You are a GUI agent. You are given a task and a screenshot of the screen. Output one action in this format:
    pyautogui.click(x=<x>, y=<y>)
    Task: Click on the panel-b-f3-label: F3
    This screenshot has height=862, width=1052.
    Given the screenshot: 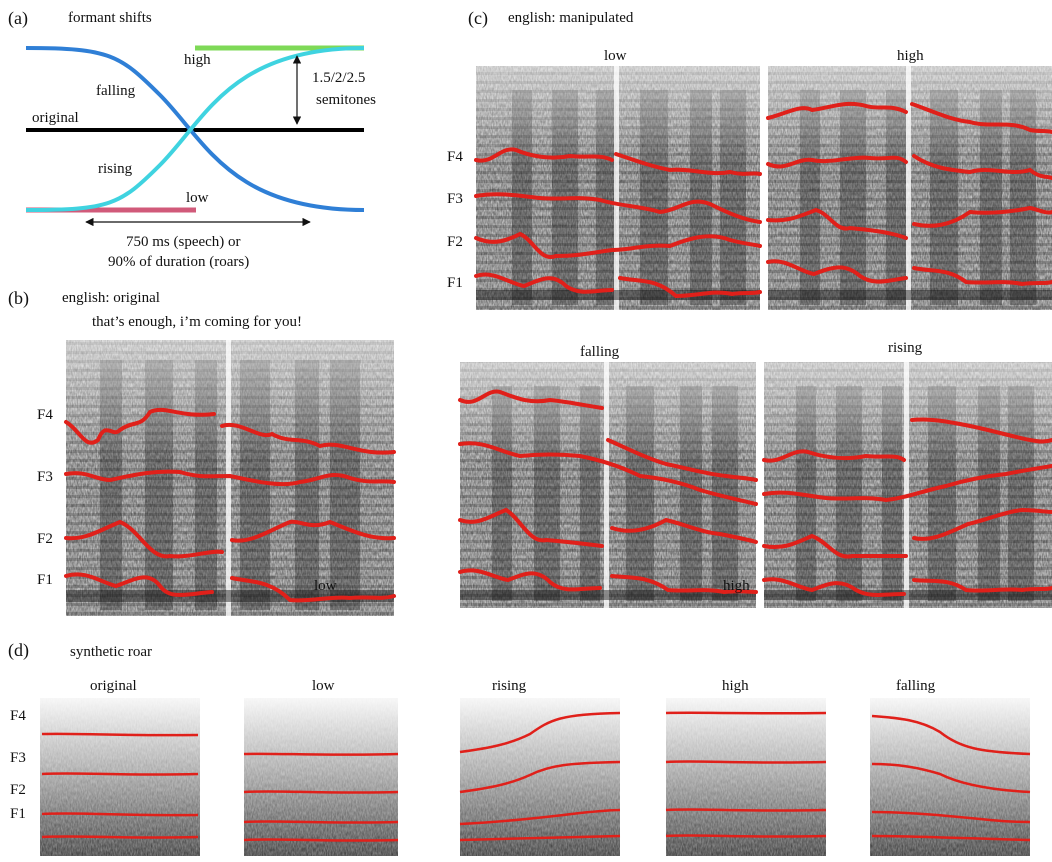 What is the action you would take?
    pyautogui.click(x=45, y=477)
    